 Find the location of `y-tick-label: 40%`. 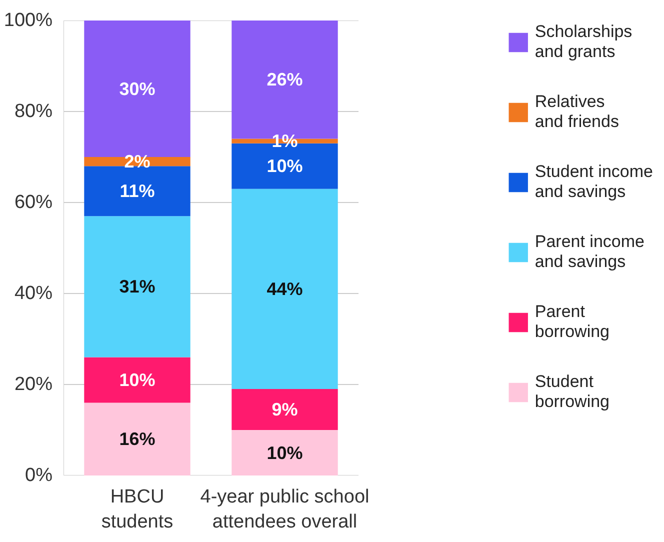

y-tick-label: 40% is located at coordinates (33, 293).